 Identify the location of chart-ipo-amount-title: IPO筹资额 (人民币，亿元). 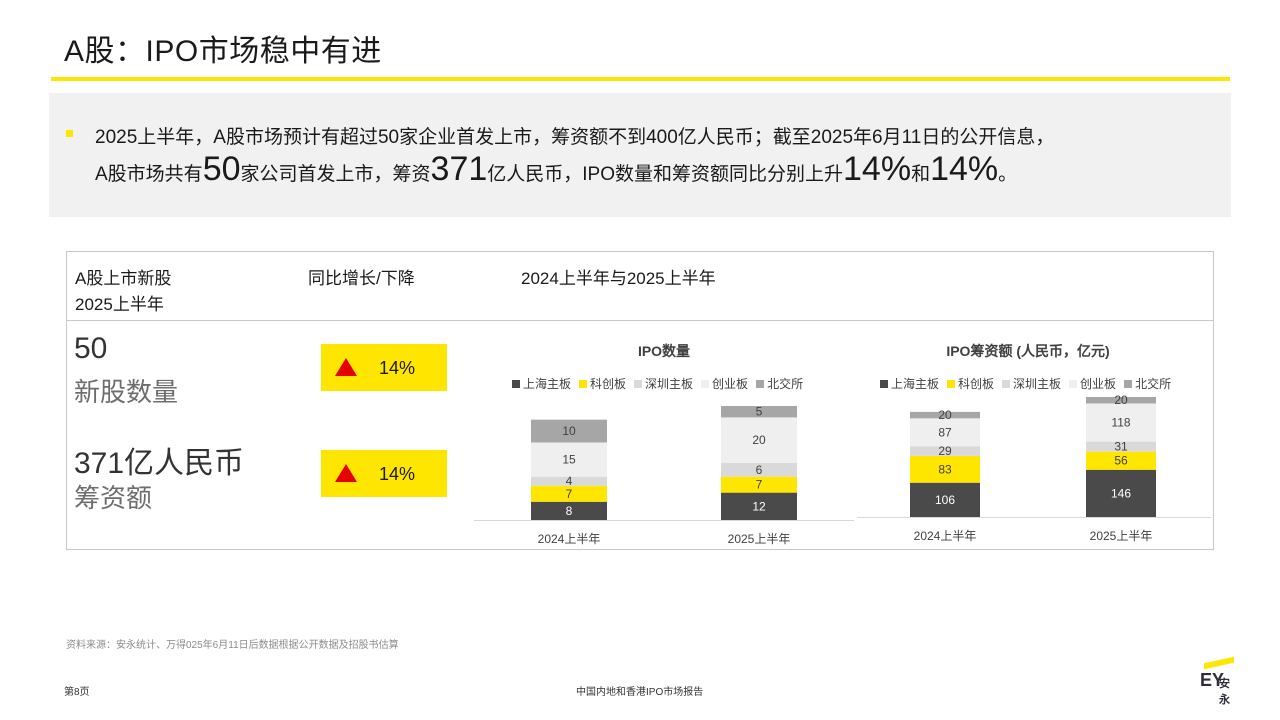
(1028, 351).